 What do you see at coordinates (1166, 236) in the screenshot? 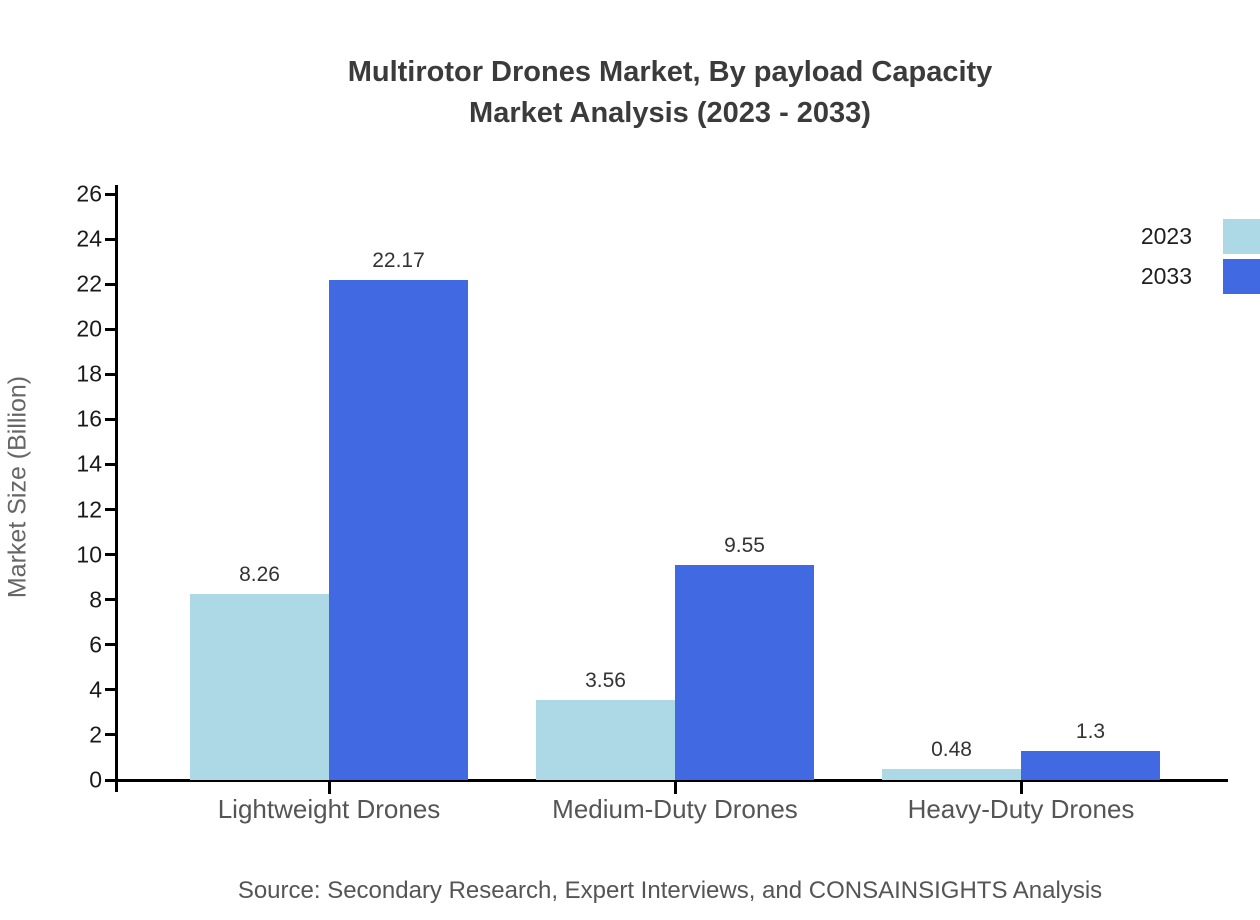
I see `legend-label-2023: 2023` at bounding box center [1166, 236].